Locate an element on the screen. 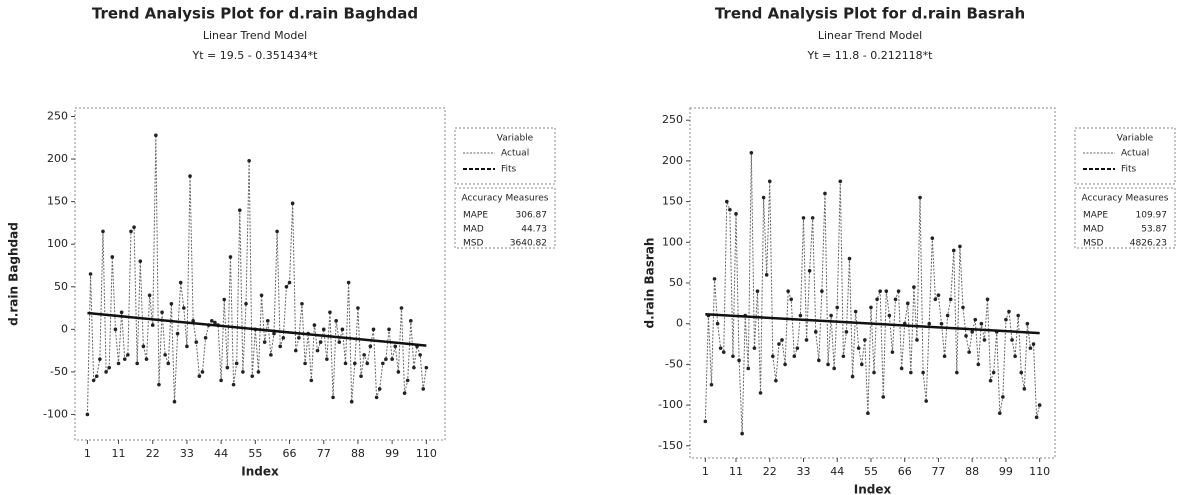  x-tick-label: 22 is located at coordinates (770, 471).